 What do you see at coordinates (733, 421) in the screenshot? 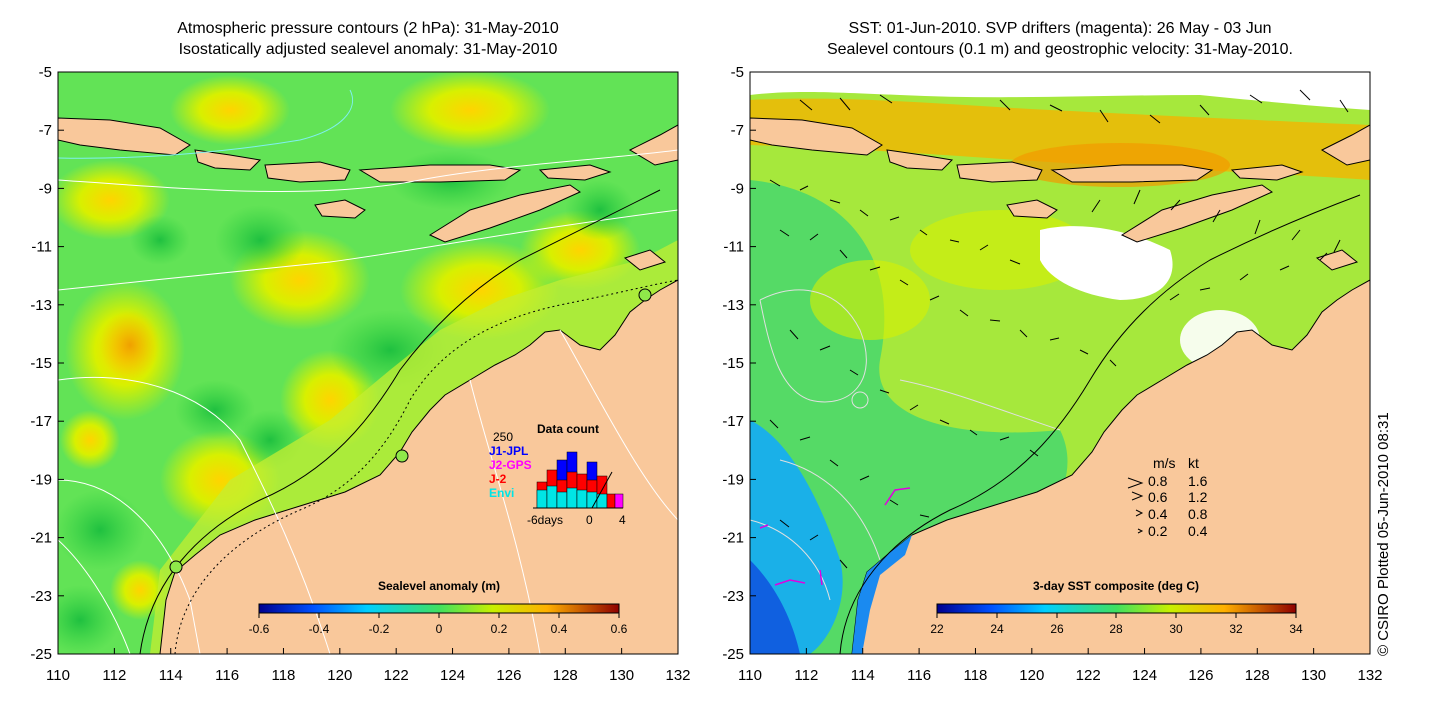
I see `right-lat-label: -17` at bounding box center [733, 421].